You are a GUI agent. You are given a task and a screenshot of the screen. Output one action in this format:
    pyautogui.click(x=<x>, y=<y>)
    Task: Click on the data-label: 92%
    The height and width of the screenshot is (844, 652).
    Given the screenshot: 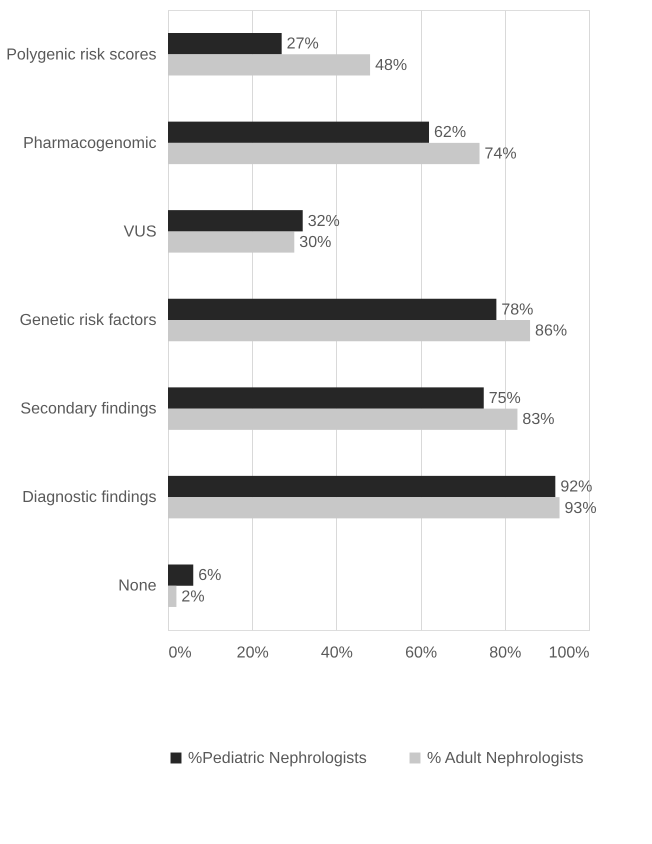 What is the action you would take?
    pyautogui.click(x=576, y=487)
    